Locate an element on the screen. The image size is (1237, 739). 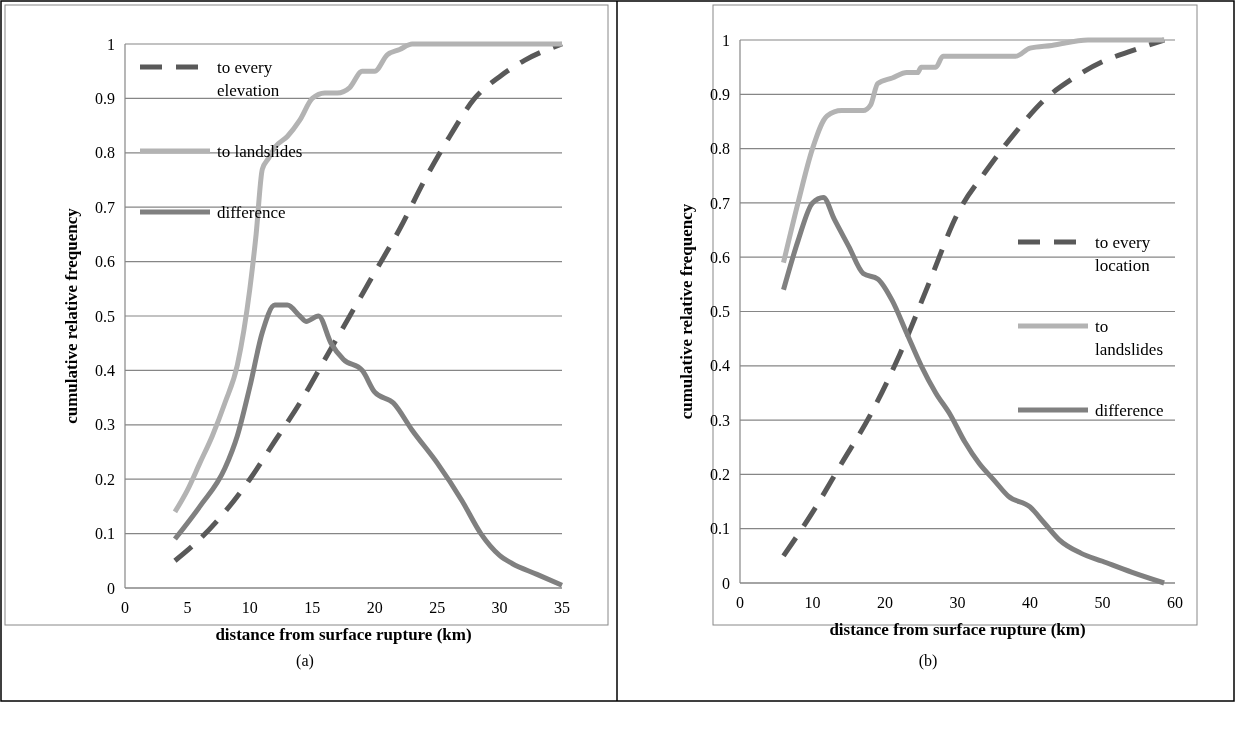
legend-label: to every location is located at coordinates (1123, 253).